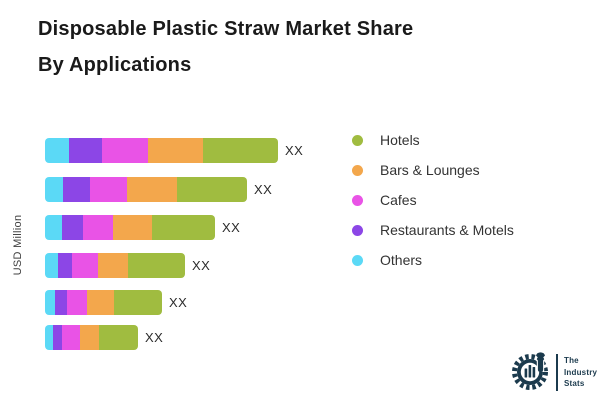 This screenshot has width=600, height=400. I want to click on legend-item-restaurants-motels: Restaurants & Motels, so click(433, 230).